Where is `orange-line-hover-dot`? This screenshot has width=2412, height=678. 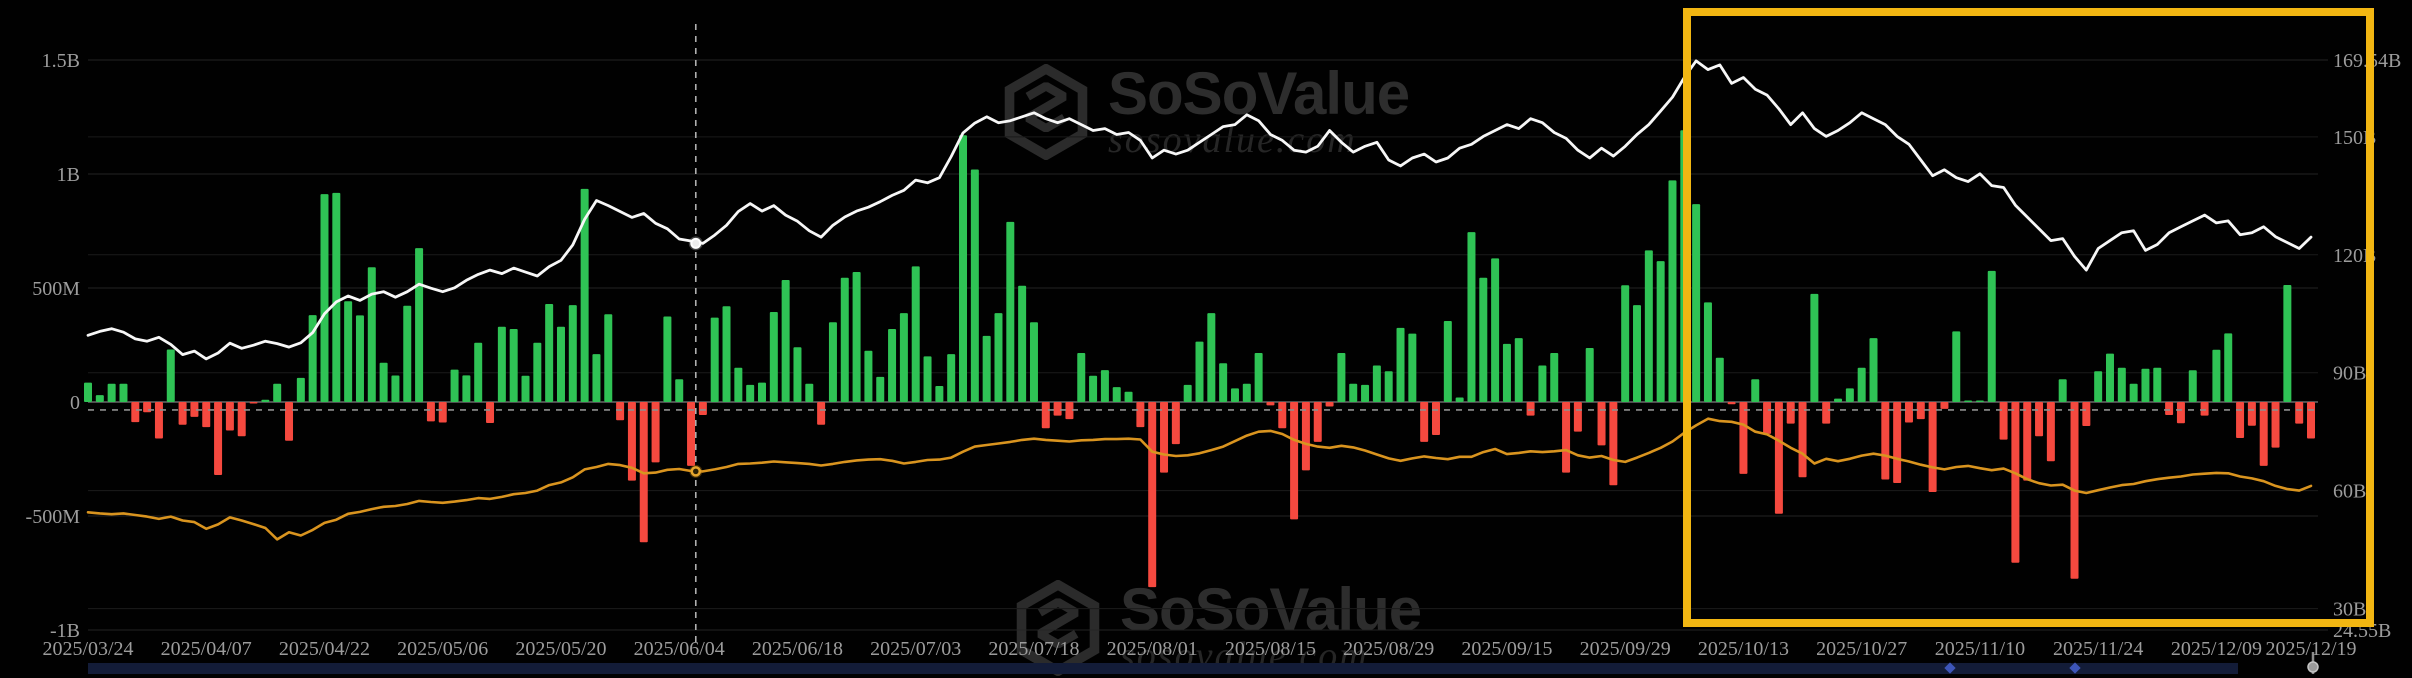
orange-line-hover-dot is located at coordinates (696, 471).